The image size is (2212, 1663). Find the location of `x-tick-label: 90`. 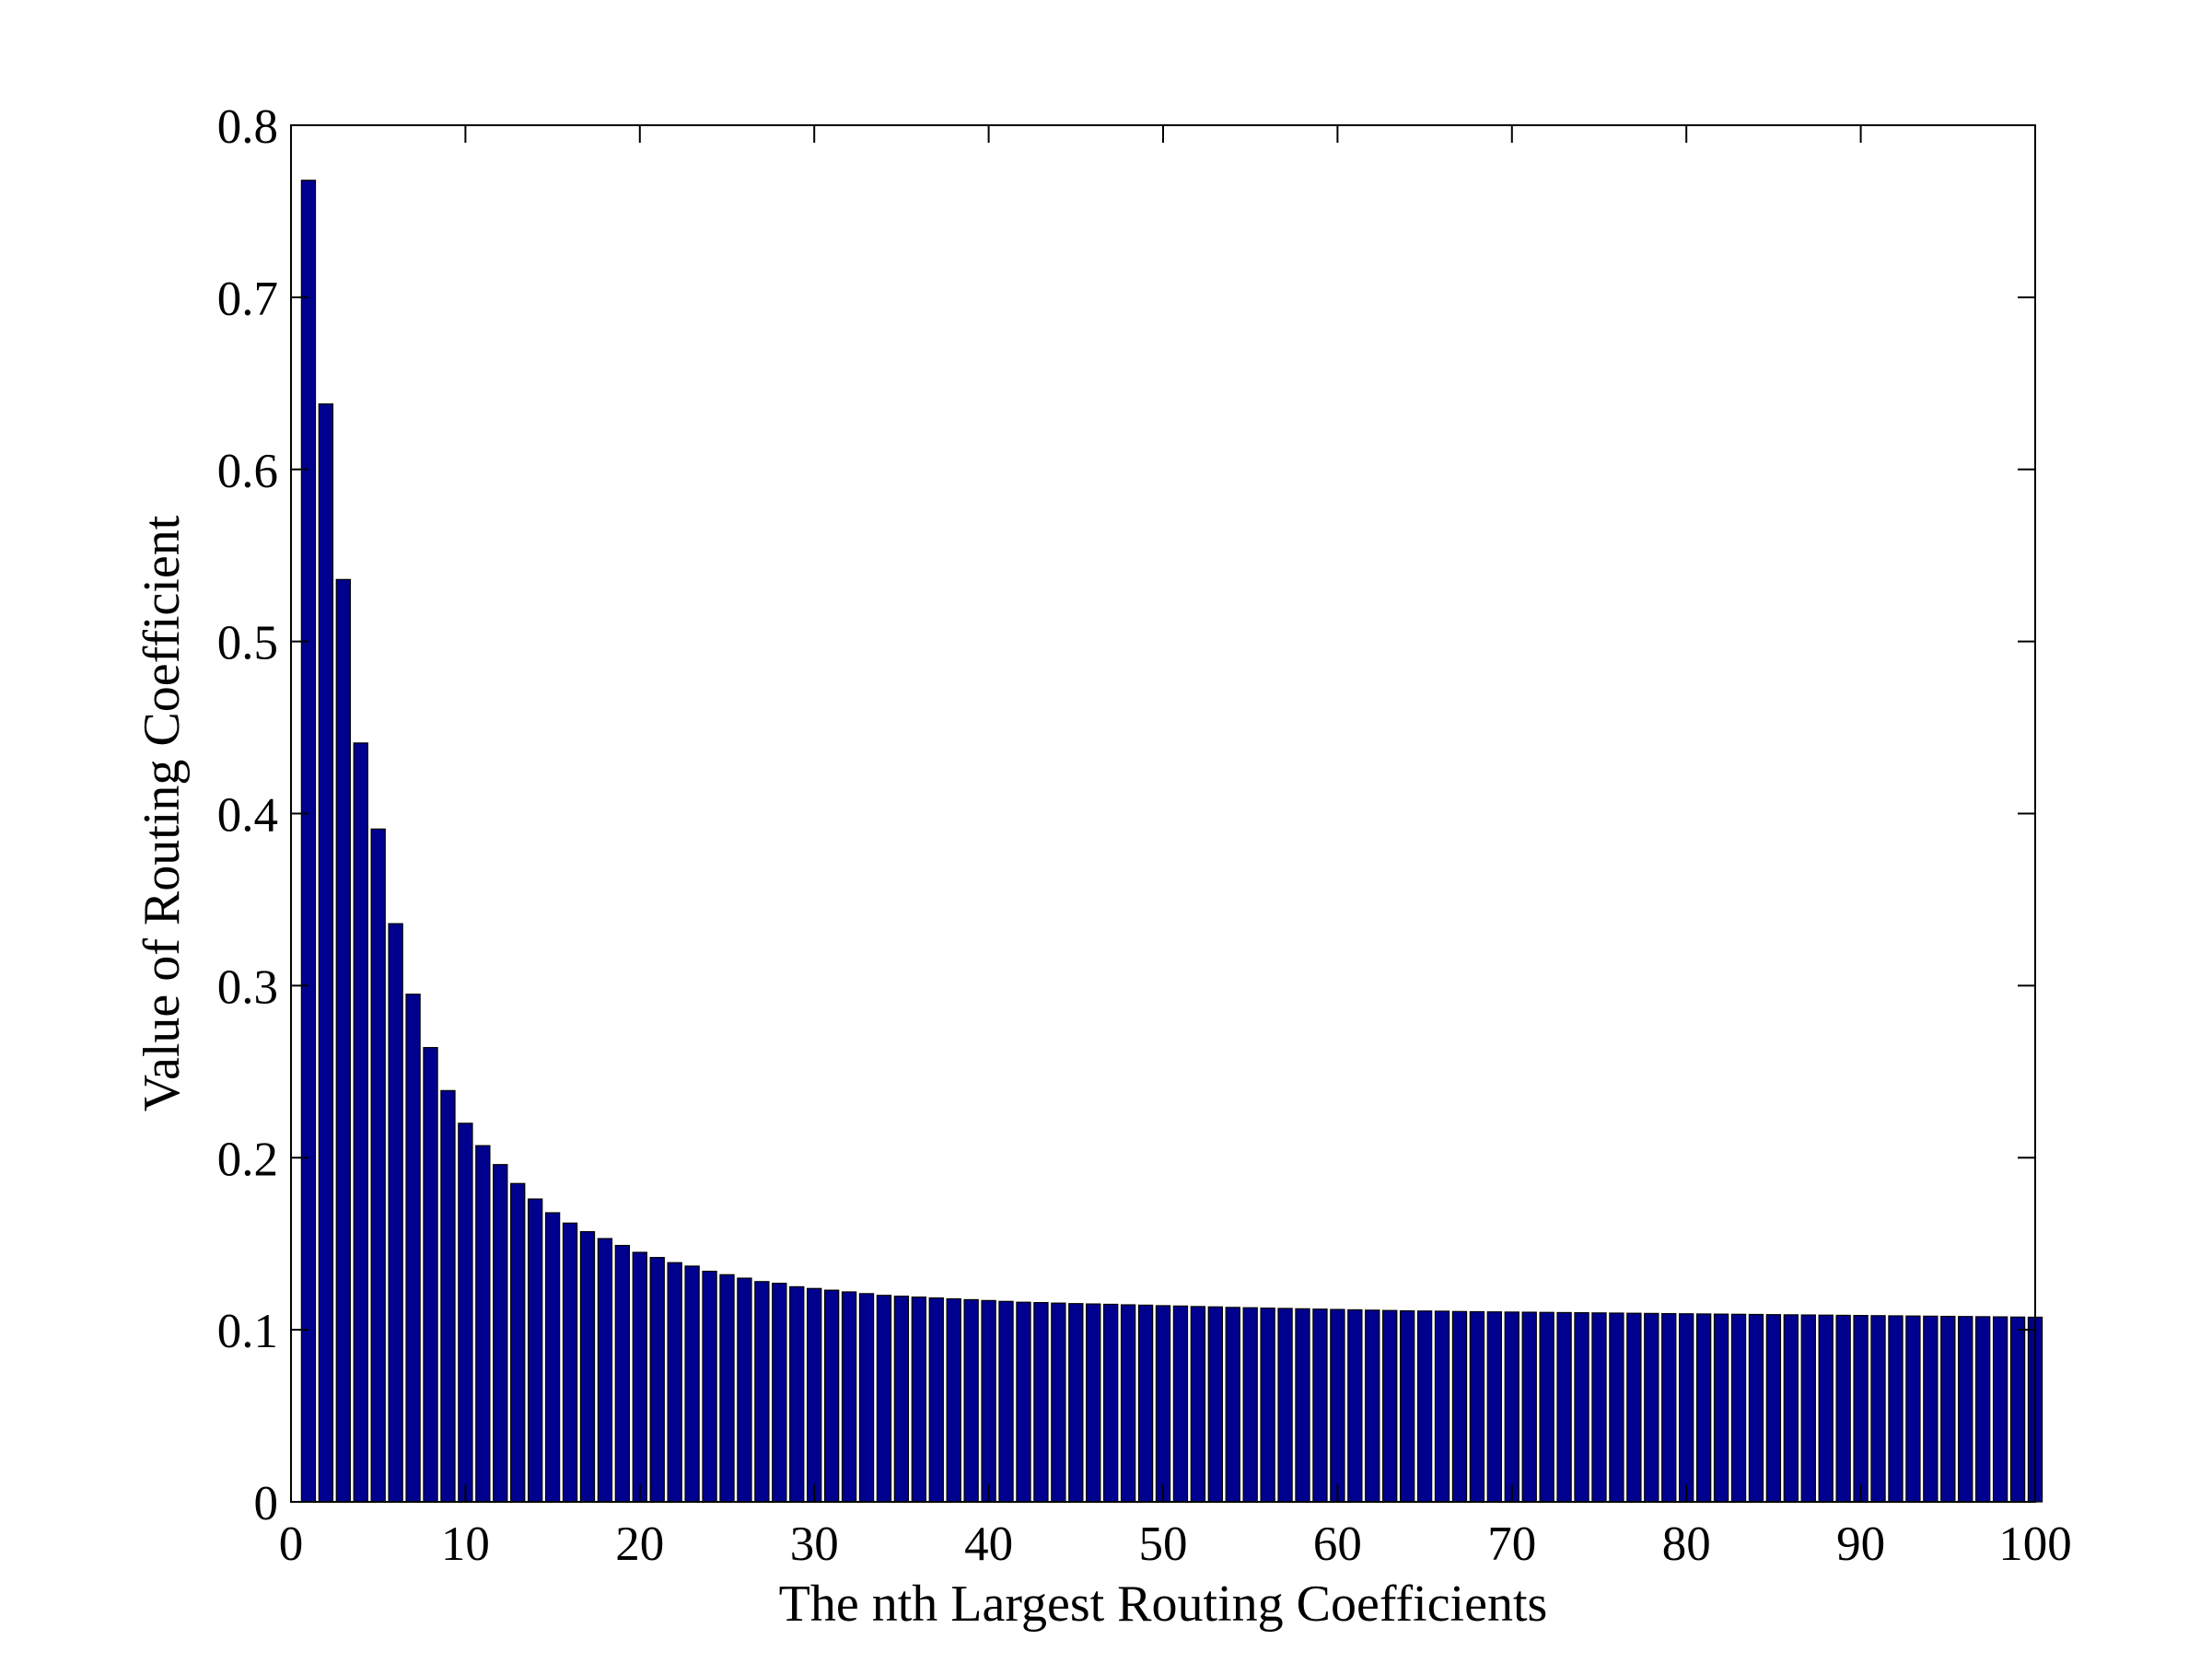

x-tick-label: 90 is located at coordinates (1861, 1545).